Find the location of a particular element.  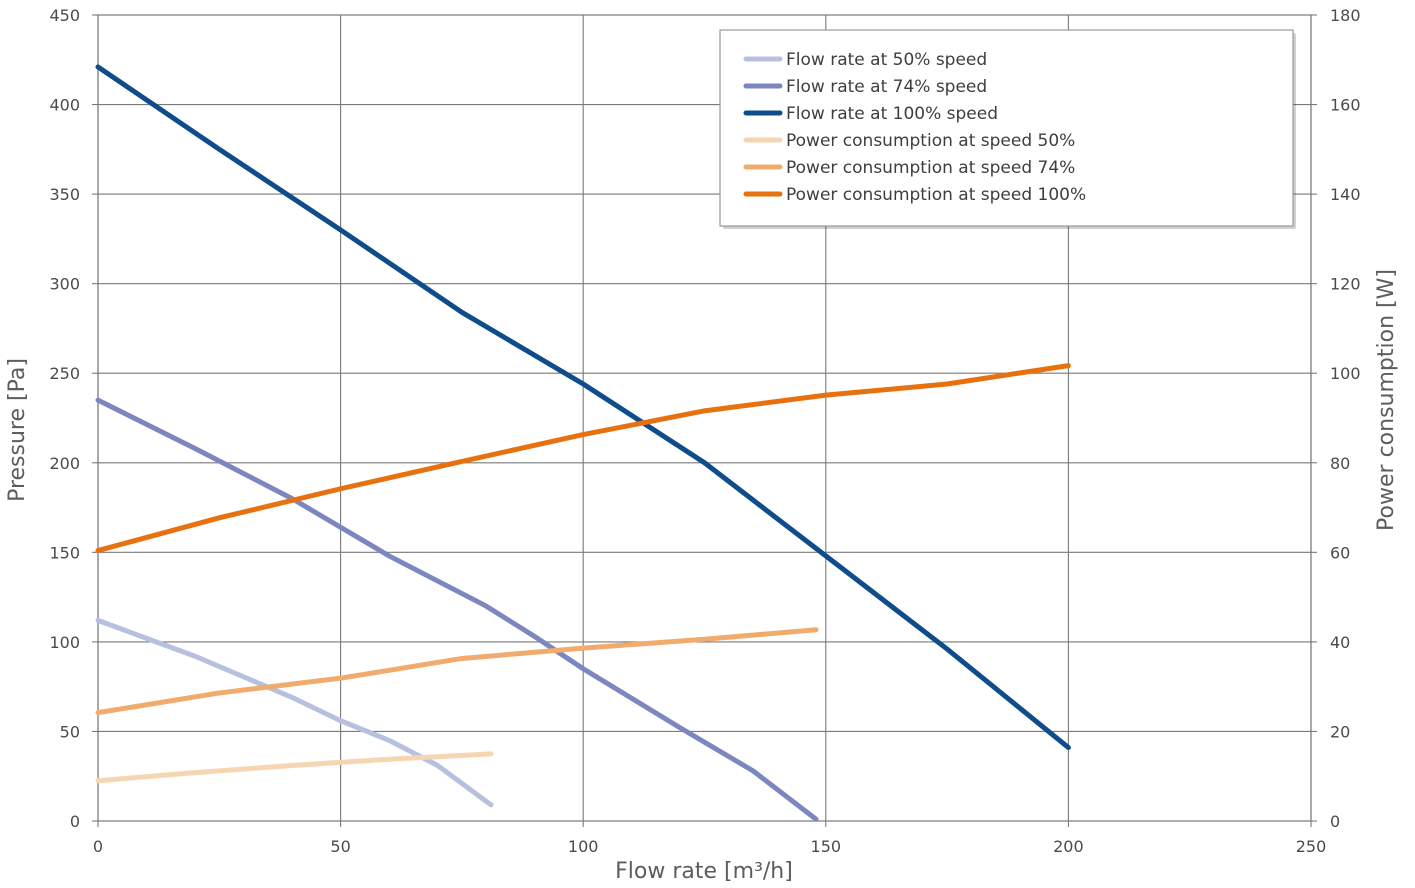

right-tick-label: 140 is located at coordinates (1345, 194).